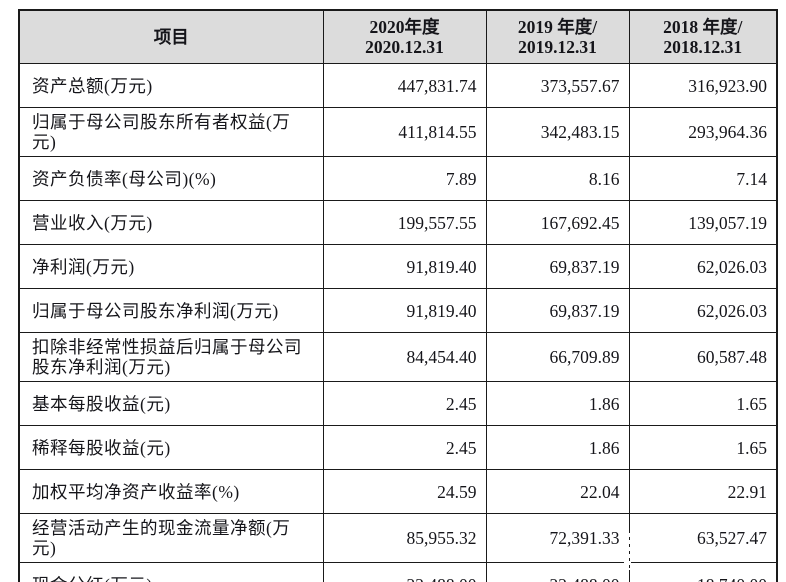 This screenshot has width=786, height=582. Describe the element at coordinates (557, 491) in the screenshot. I see `value-2019: 22.04` at that location.